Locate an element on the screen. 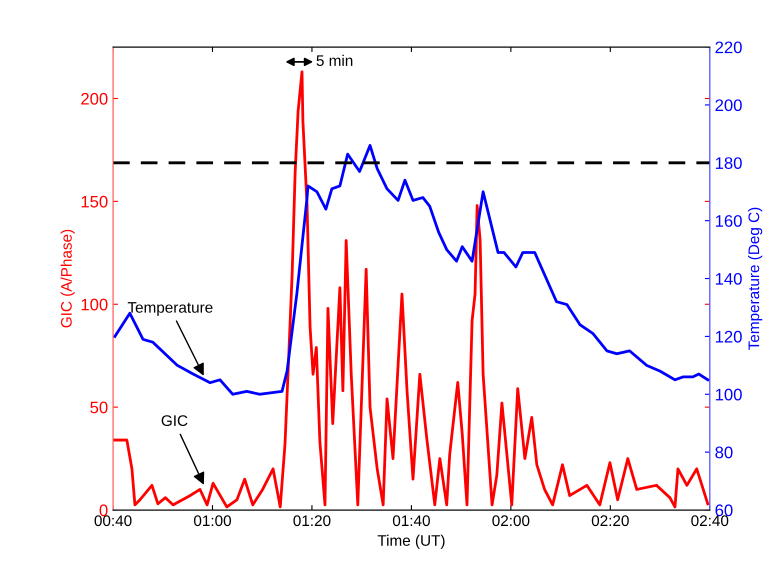 The width and height of the screenshot is (769, 567). x-tick-label: 00:40 is located at coordinates (113, 520).